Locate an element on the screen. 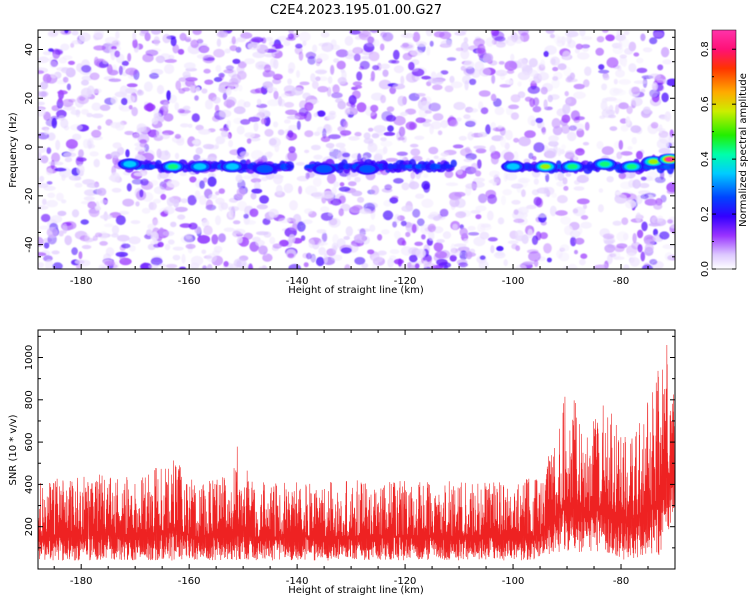  snr-xlabel: Height of straight line (km) is located at coordinates (356, 590).